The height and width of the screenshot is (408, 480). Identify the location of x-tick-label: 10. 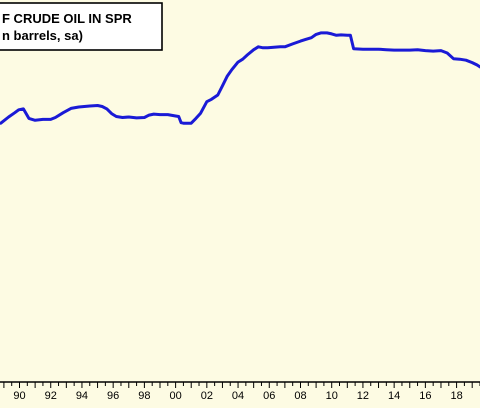
(332, 396).